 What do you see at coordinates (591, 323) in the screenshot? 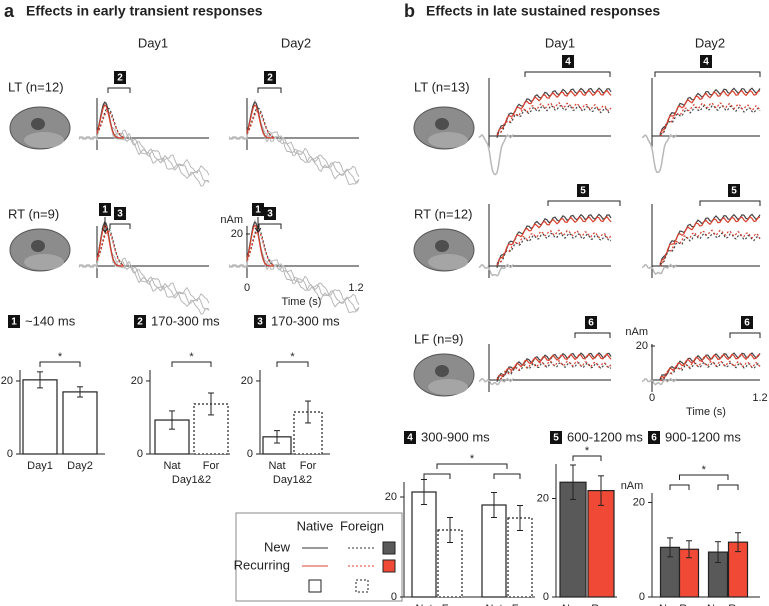
I see `badge-number: 6` at bounding box center [591, 323].